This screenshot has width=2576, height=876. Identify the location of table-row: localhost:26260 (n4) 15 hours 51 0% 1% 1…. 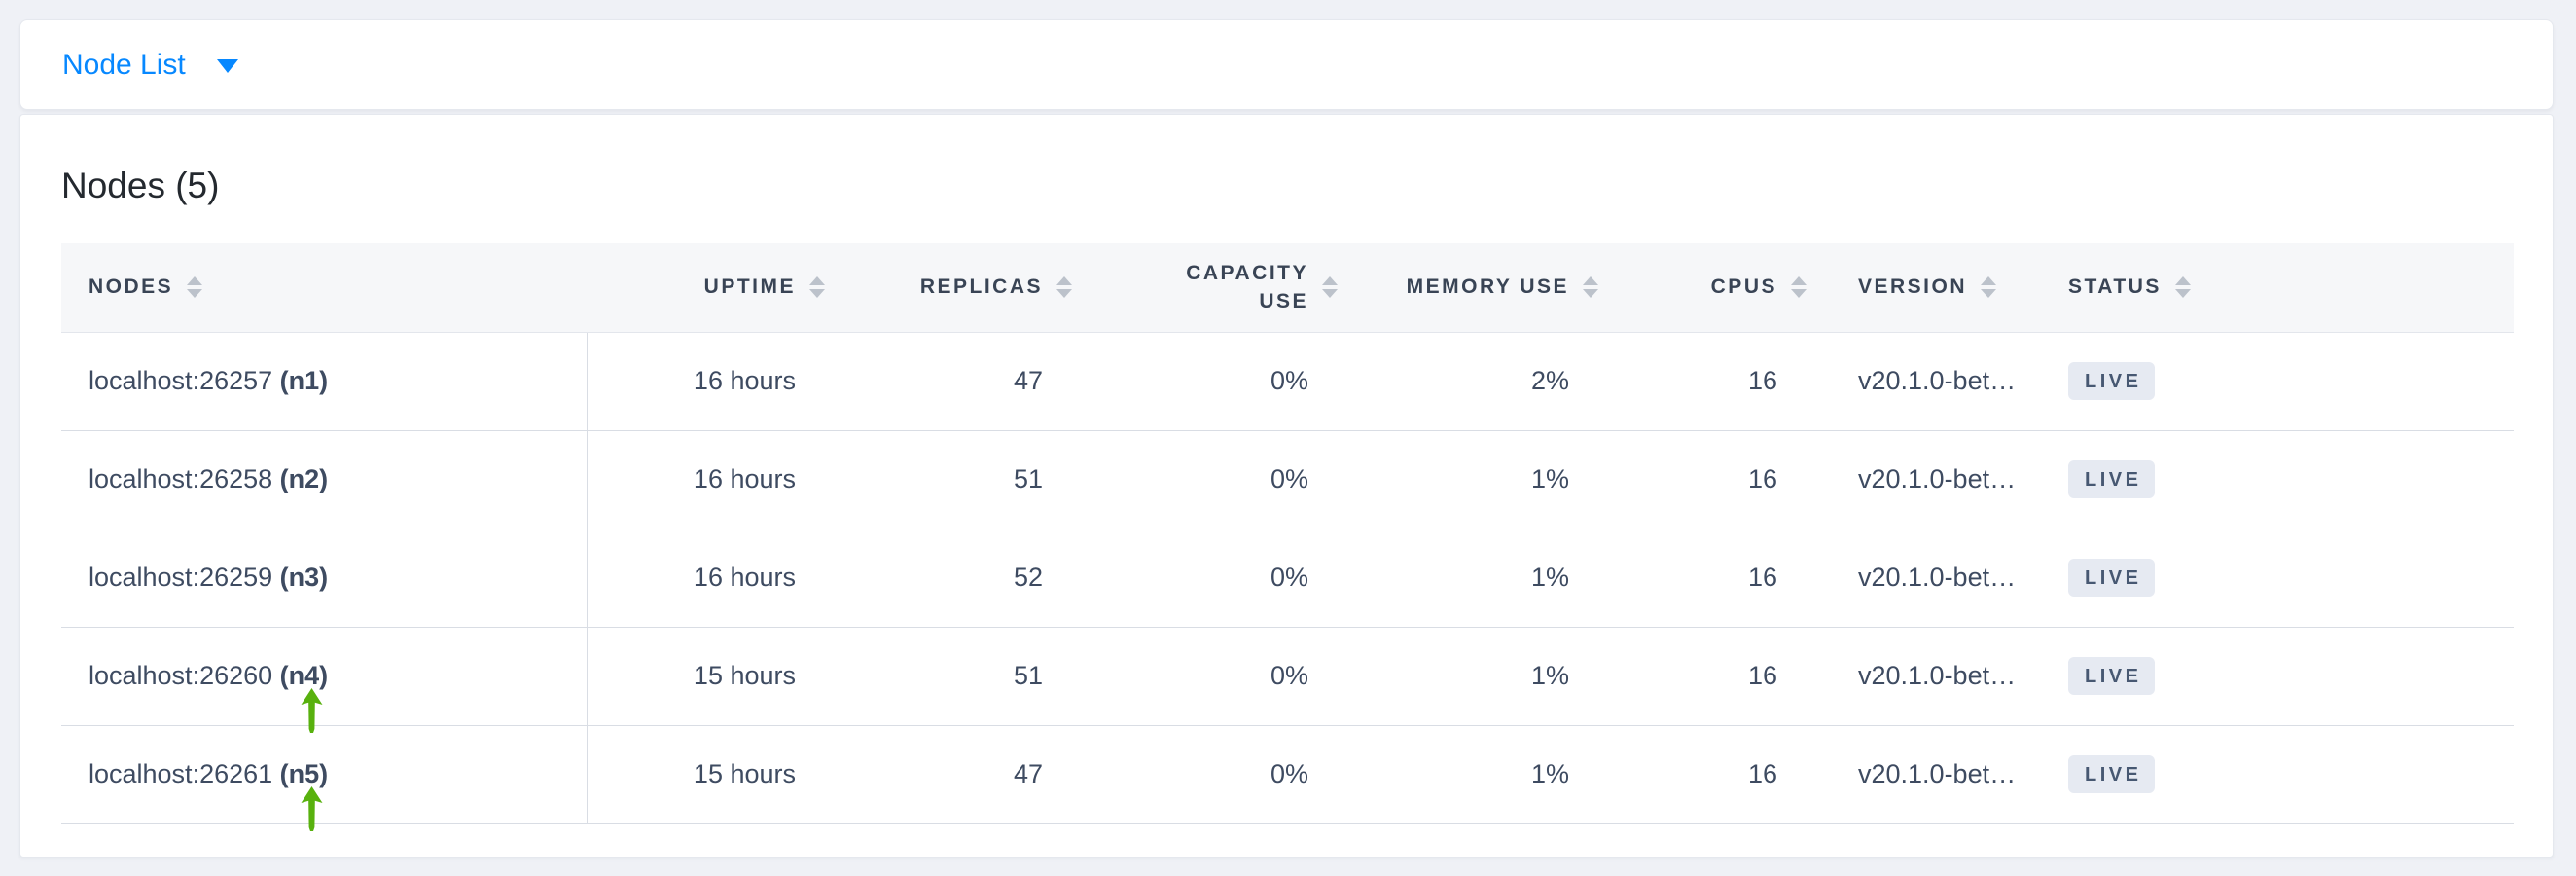
(1287, 680).